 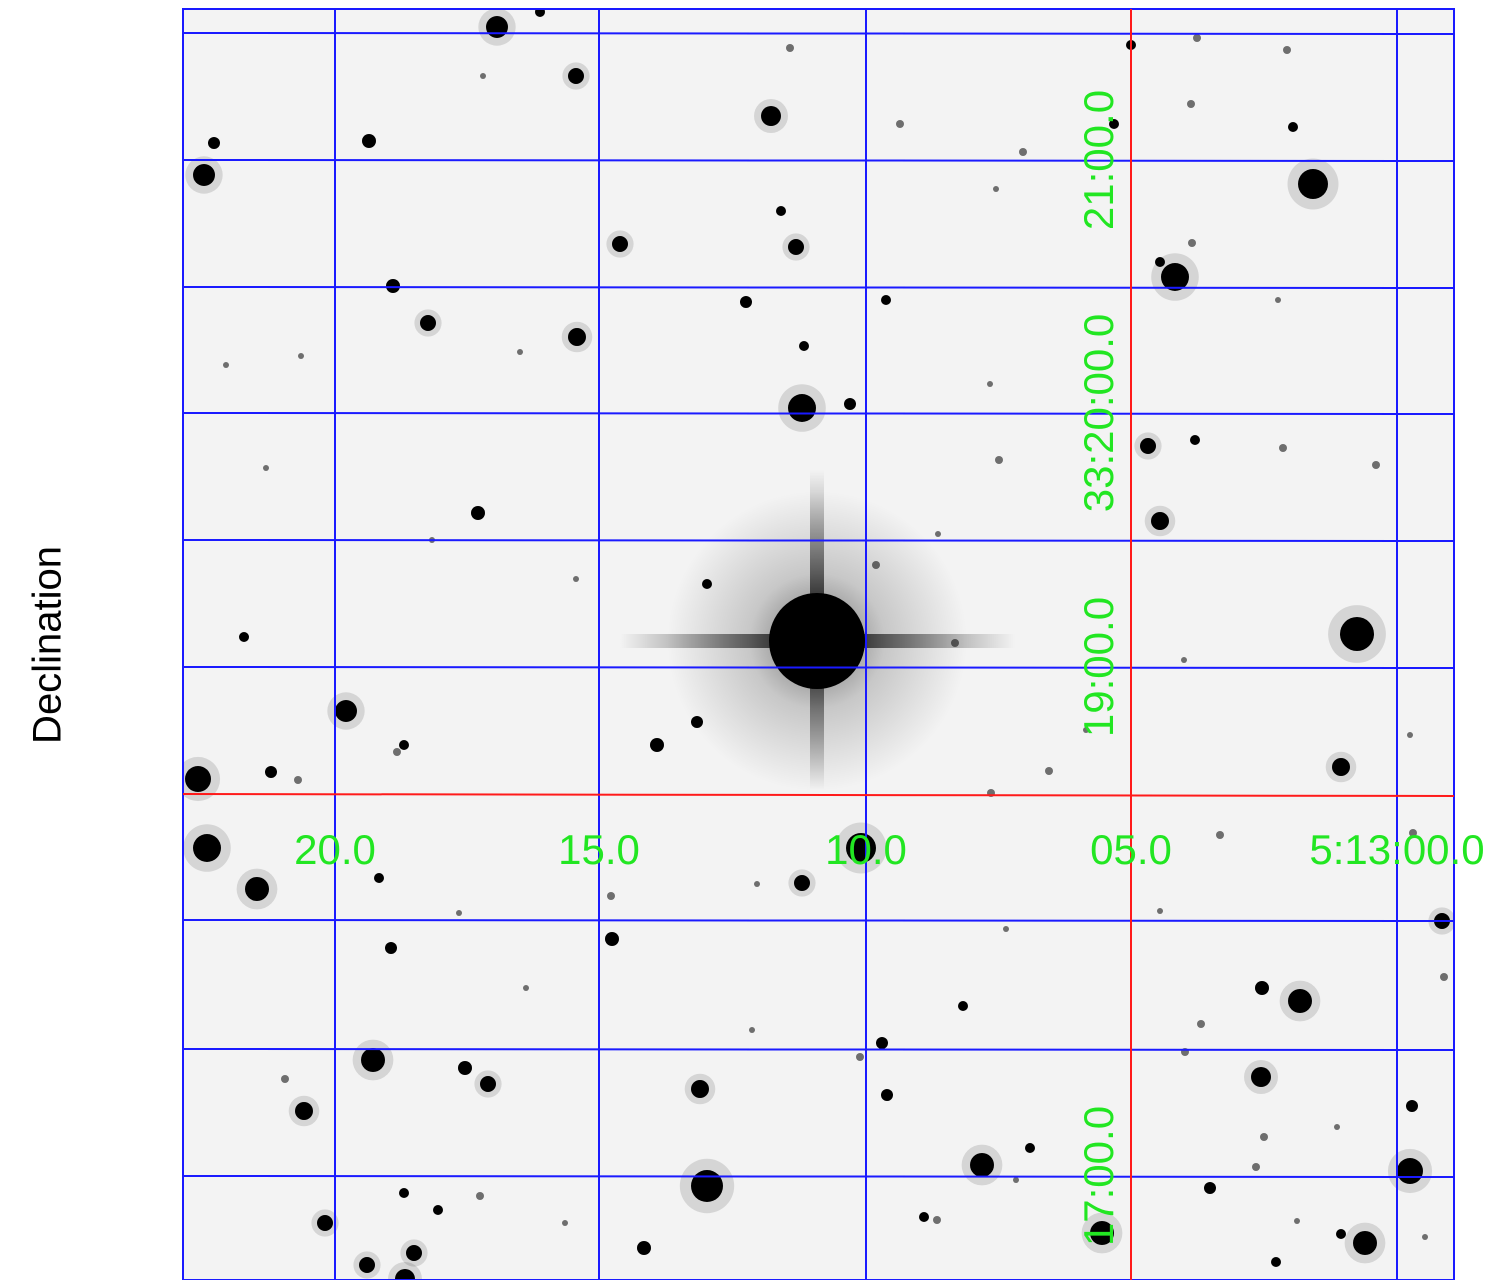 What do you see at coordinates (1396, 849) in the screenshot?
I see `ra-tick-label: 5:13:00.0` at bounding box center [1396, 849].